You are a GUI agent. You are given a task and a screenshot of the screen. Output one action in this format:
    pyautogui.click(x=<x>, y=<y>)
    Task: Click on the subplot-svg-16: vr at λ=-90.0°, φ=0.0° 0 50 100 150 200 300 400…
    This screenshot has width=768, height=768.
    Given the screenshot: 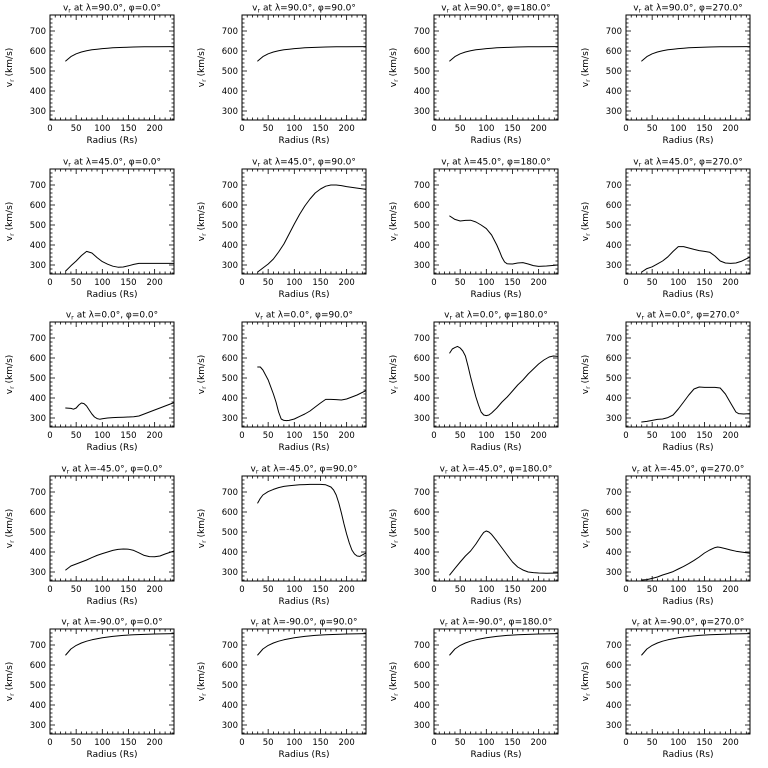 What is the action you would take?
    pyautogui.click(x=90, y=689)
    